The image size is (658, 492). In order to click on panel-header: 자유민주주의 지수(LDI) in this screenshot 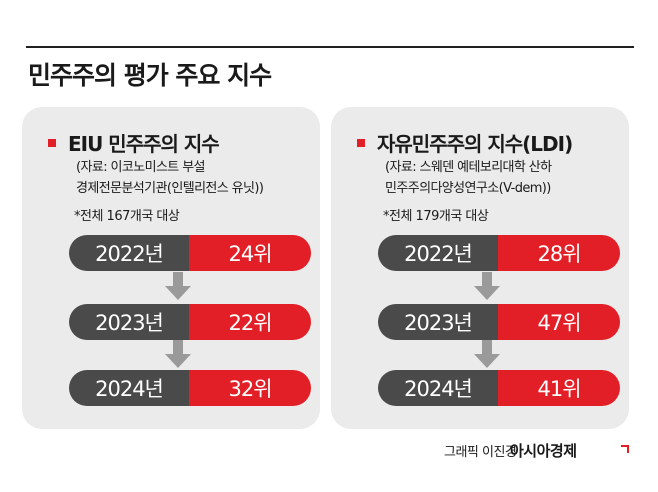, I will do `click(465, 142)`.